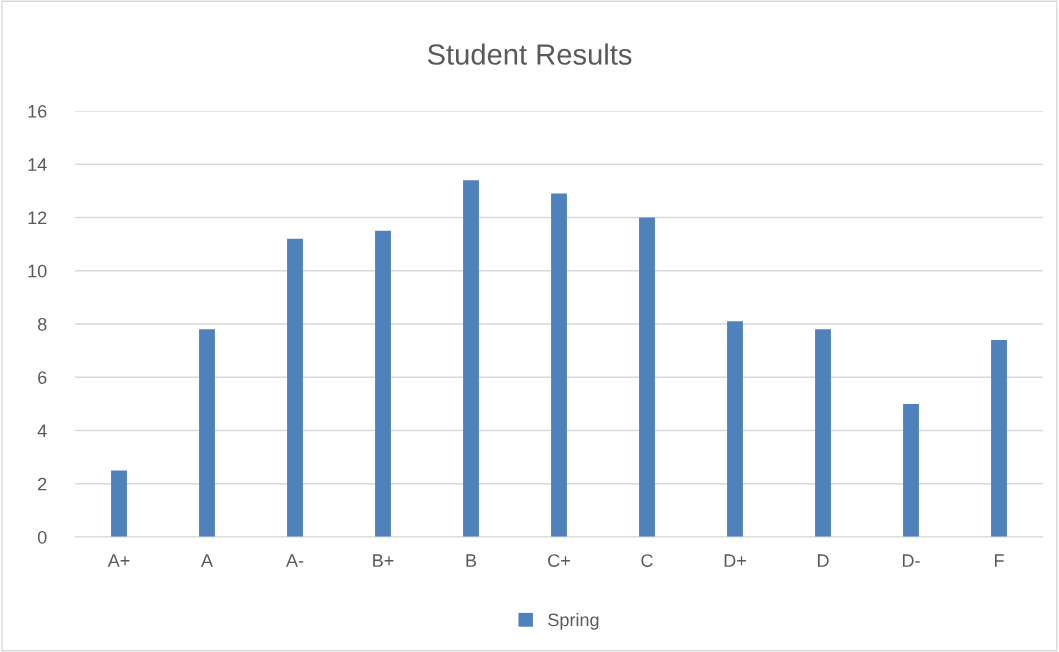 The height and width of the screenshot is (652, 1059). What do you see at coordinates (735, 560) in the screenshot?
I see `x-tick-label: D+` at bounding box center [735, 560].